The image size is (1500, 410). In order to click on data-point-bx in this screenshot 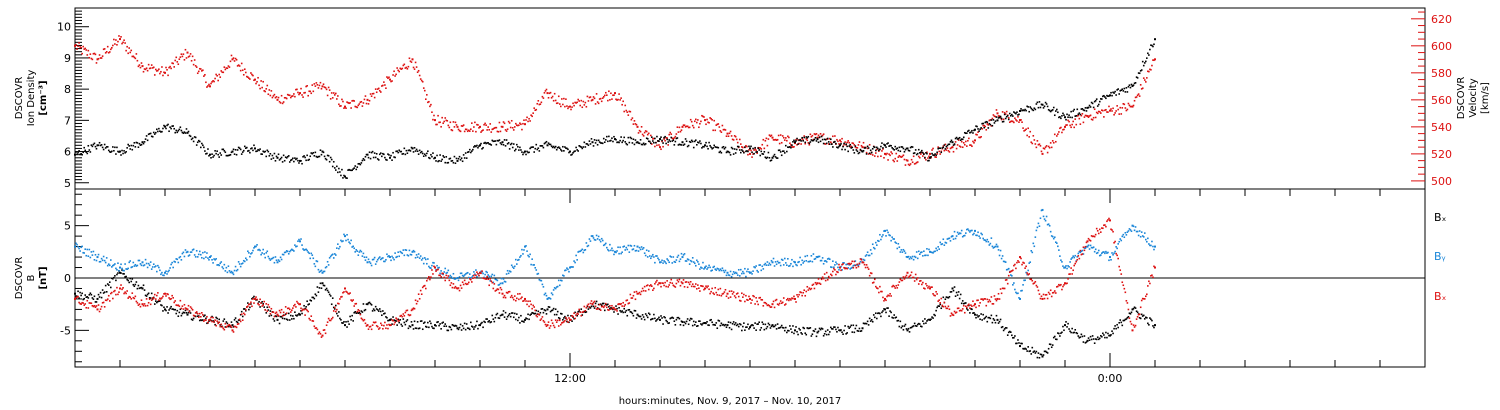, I will do `click(1065, 325)`.